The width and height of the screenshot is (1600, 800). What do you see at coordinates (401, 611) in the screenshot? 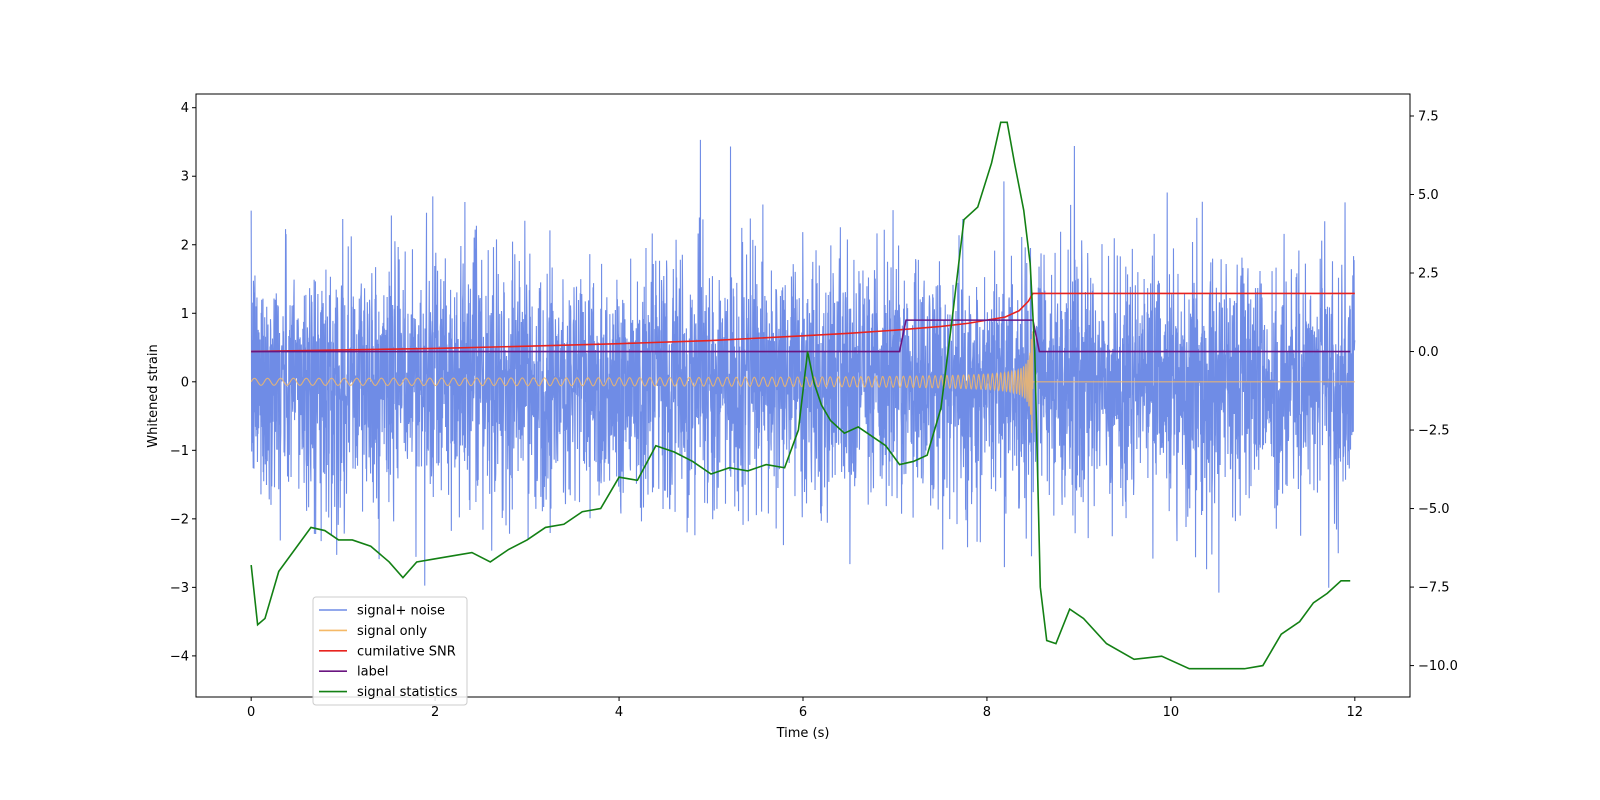
I see `legend-label: signal+ noise` at bounding box center [401, 611].